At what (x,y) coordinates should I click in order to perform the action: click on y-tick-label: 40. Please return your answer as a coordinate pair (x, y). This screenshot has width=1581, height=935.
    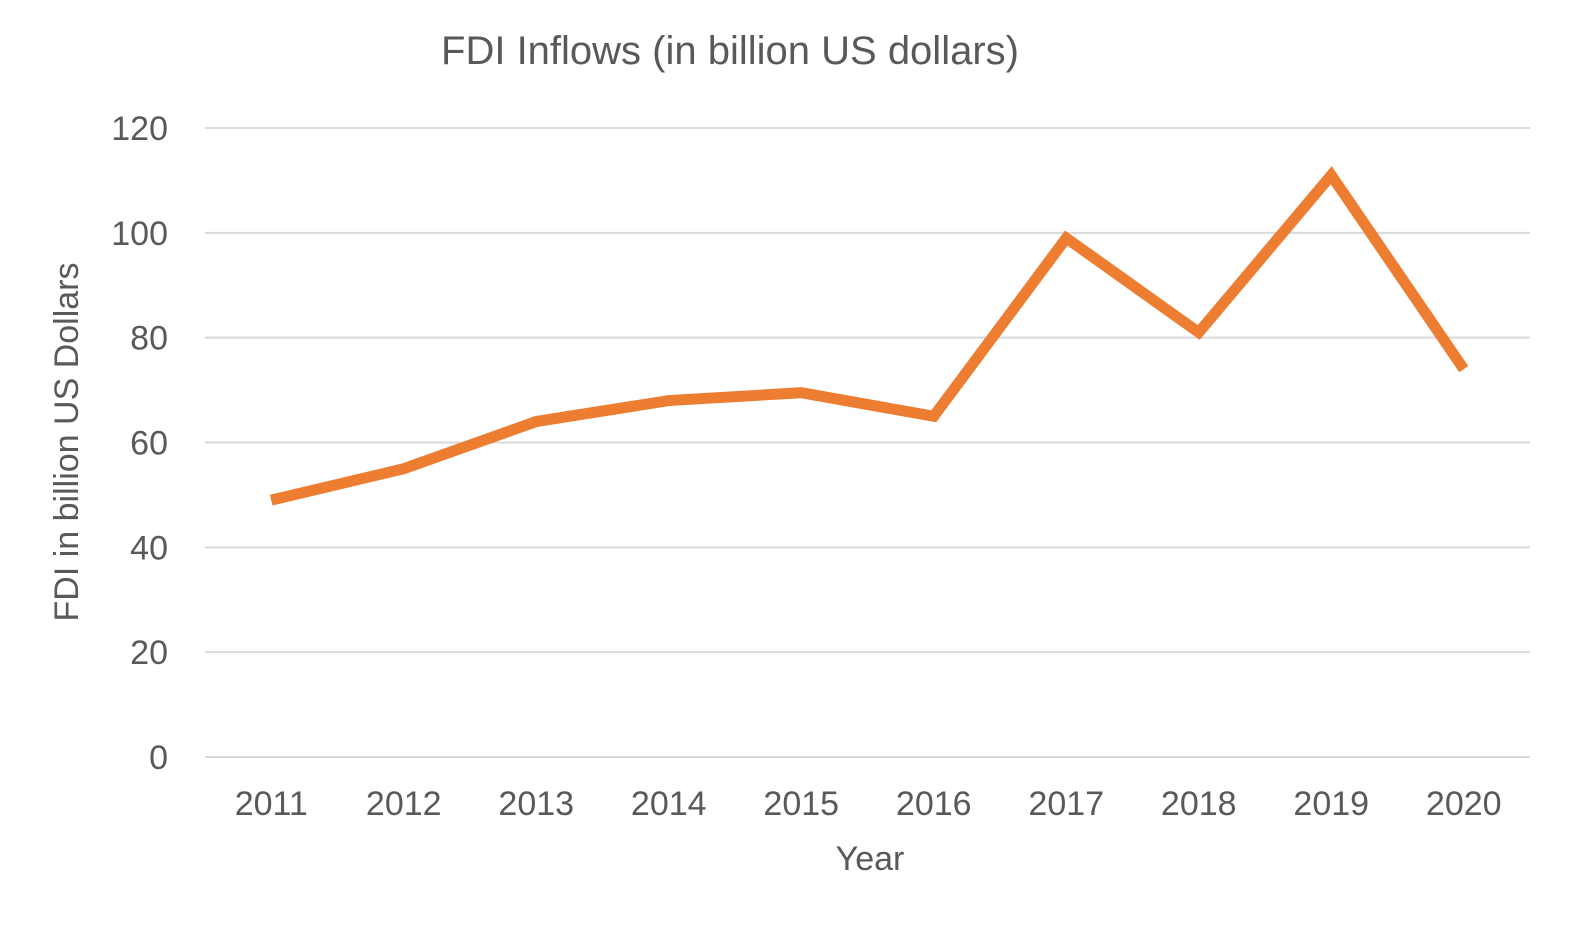
    Looking at the image, I should click on (149, 548).